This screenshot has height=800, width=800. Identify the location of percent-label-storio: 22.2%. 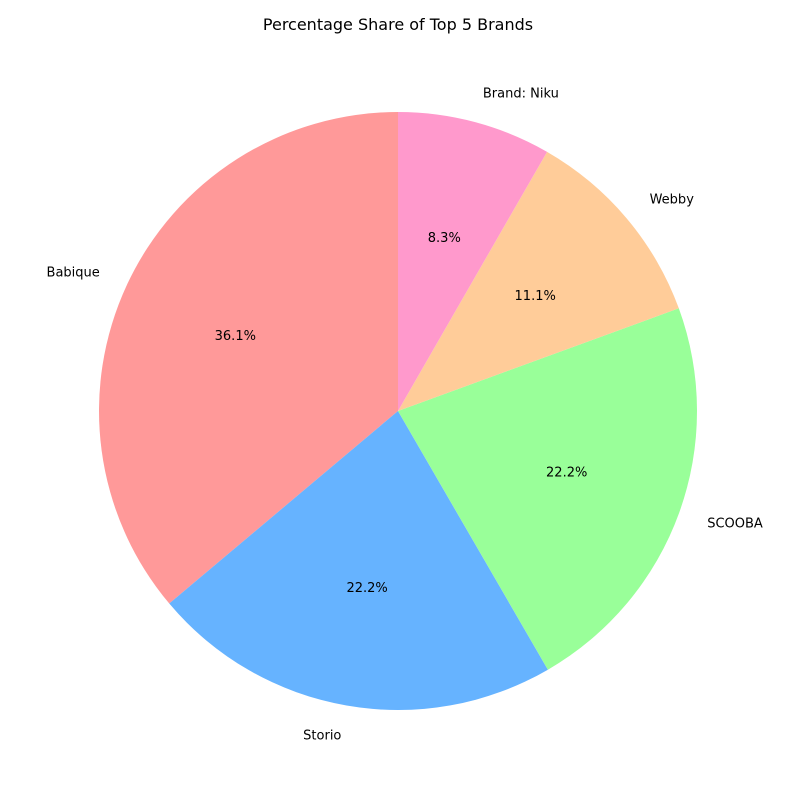
(366, 588).